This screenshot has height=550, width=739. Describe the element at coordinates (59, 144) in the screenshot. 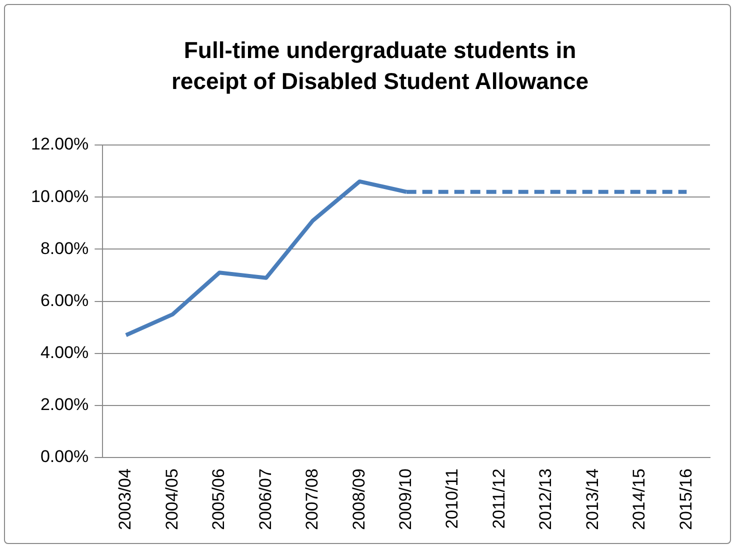

I see `y-tick-label: 12.00%` at that location.